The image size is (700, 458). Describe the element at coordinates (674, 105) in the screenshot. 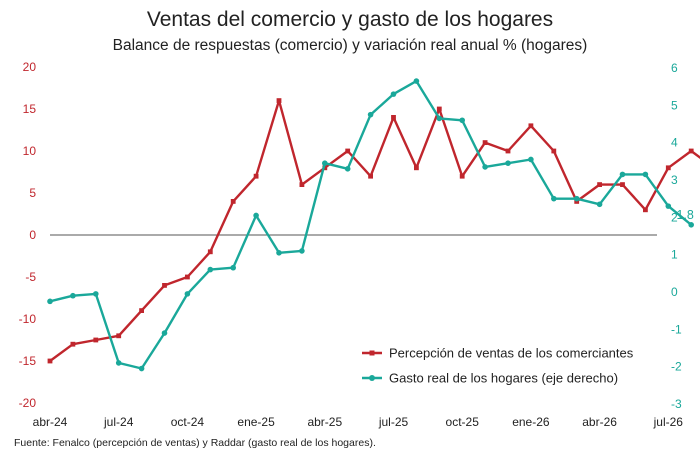

I see `y-right-tick-label: 5` at that location.